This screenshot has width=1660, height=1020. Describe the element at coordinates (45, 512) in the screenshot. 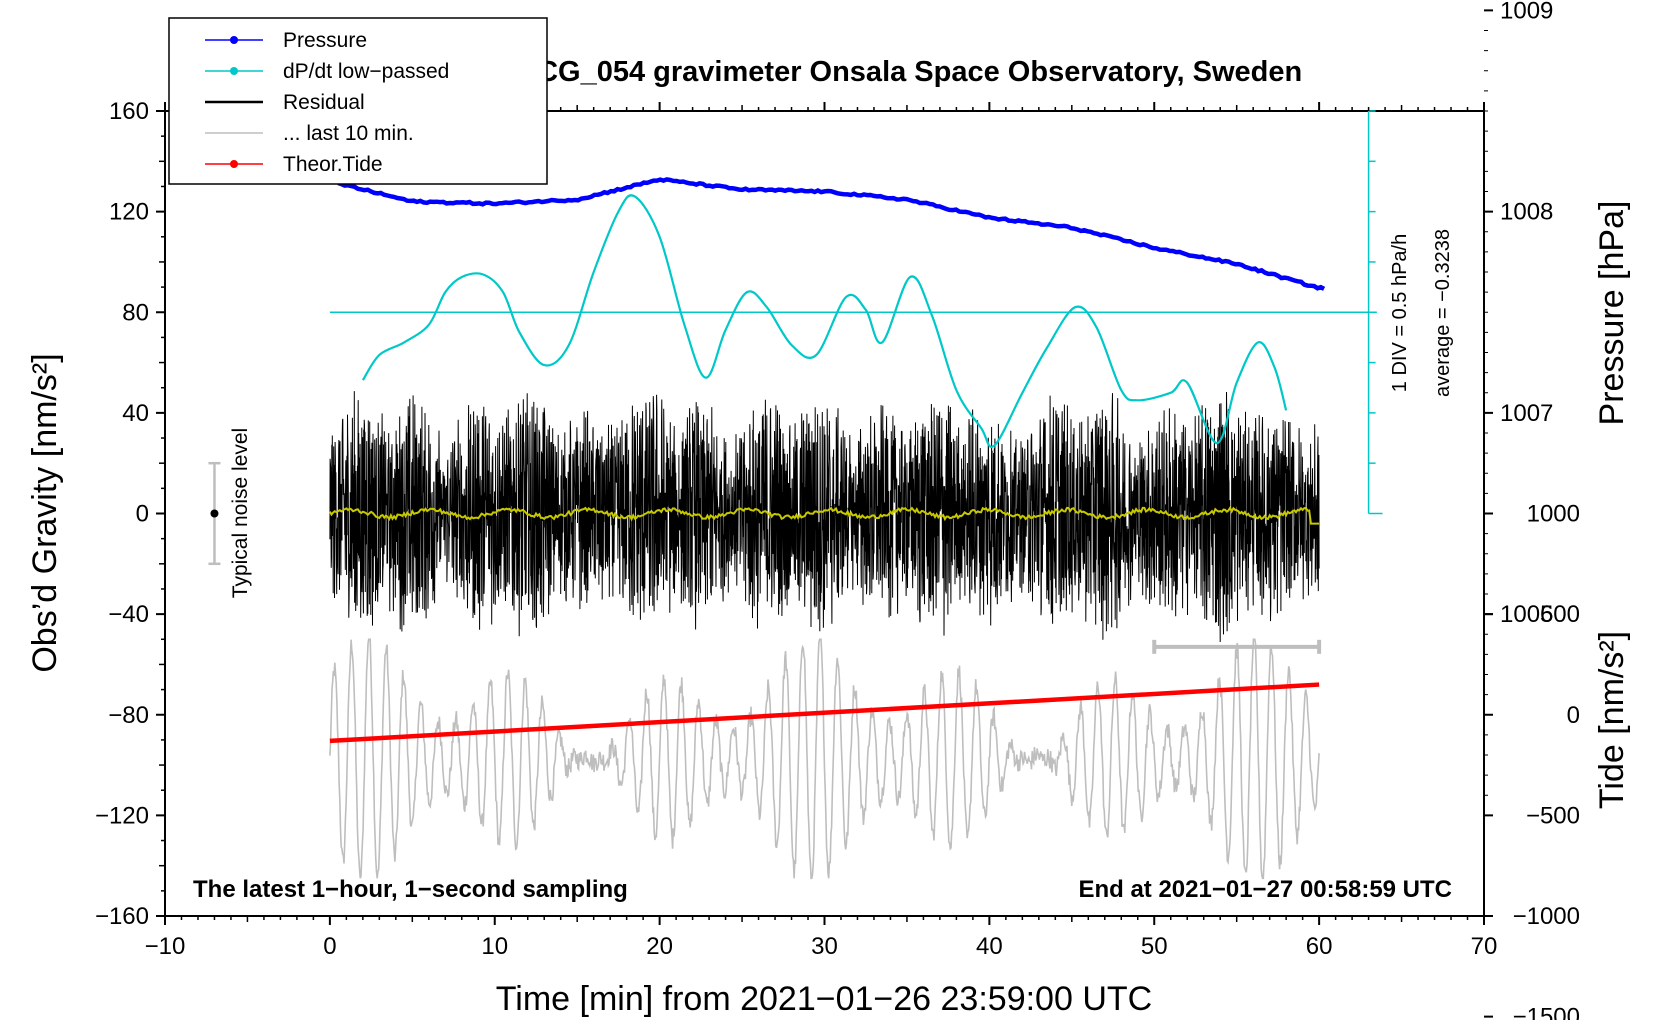

I see `y-axis-title-left: Obs’d Gravity [nm/s²]` at that location.